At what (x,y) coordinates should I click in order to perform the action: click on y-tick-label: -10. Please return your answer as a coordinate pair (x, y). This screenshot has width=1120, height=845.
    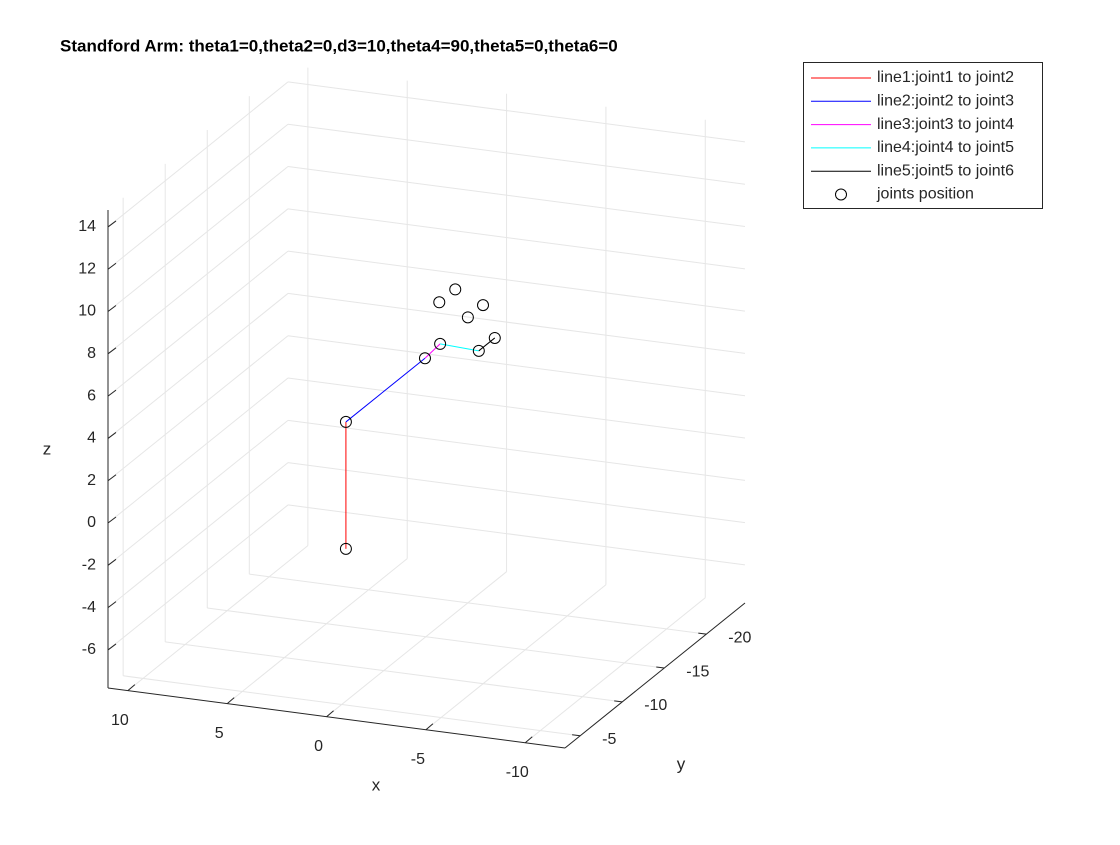
    Looking at the image, I should click on (655, 705).